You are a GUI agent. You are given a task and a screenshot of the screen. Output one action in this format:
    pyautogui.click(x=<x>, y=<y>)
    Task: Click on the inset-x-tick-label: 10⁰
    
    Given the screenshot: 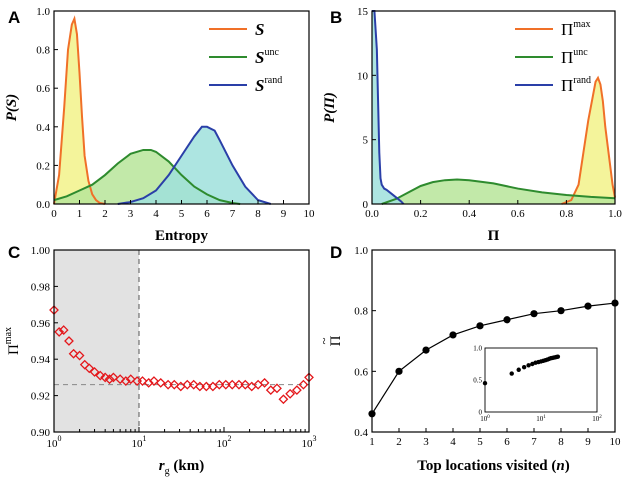 What is the action you would take?
    pyautogui.click(x=485, y=419)
    